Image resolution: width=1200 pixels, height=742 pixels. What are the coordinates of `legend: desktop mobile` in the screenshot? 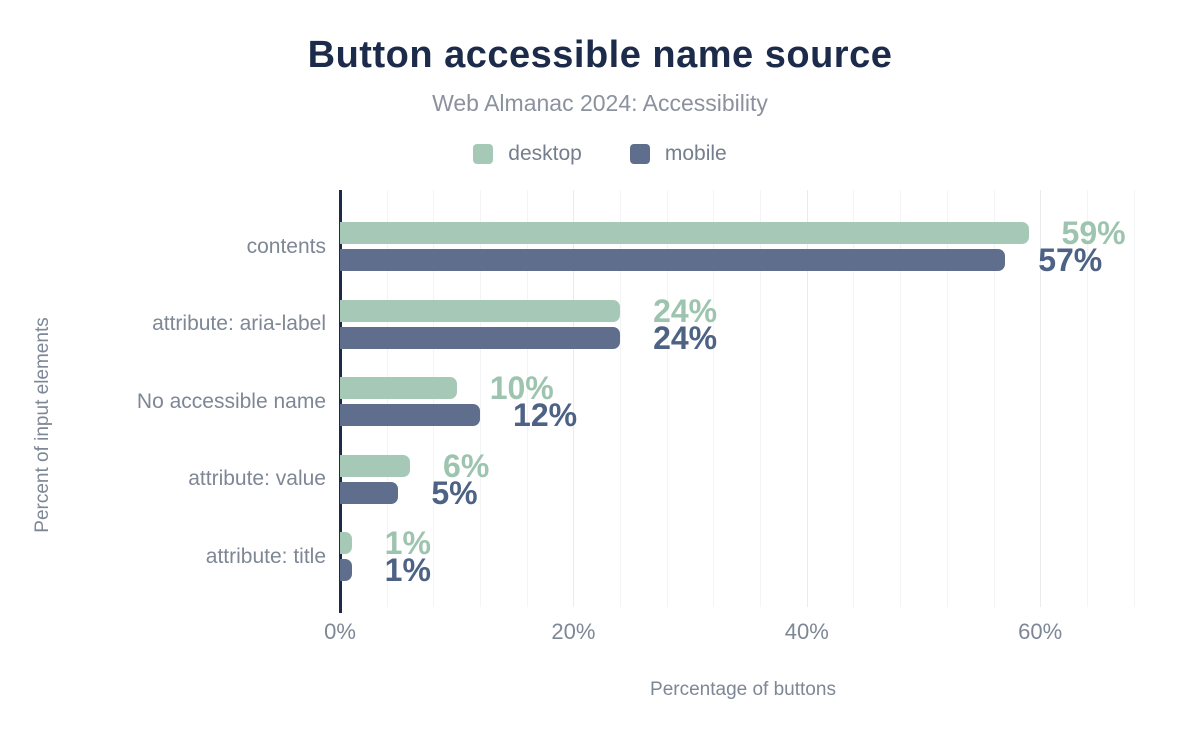 It's located at (600, 154).